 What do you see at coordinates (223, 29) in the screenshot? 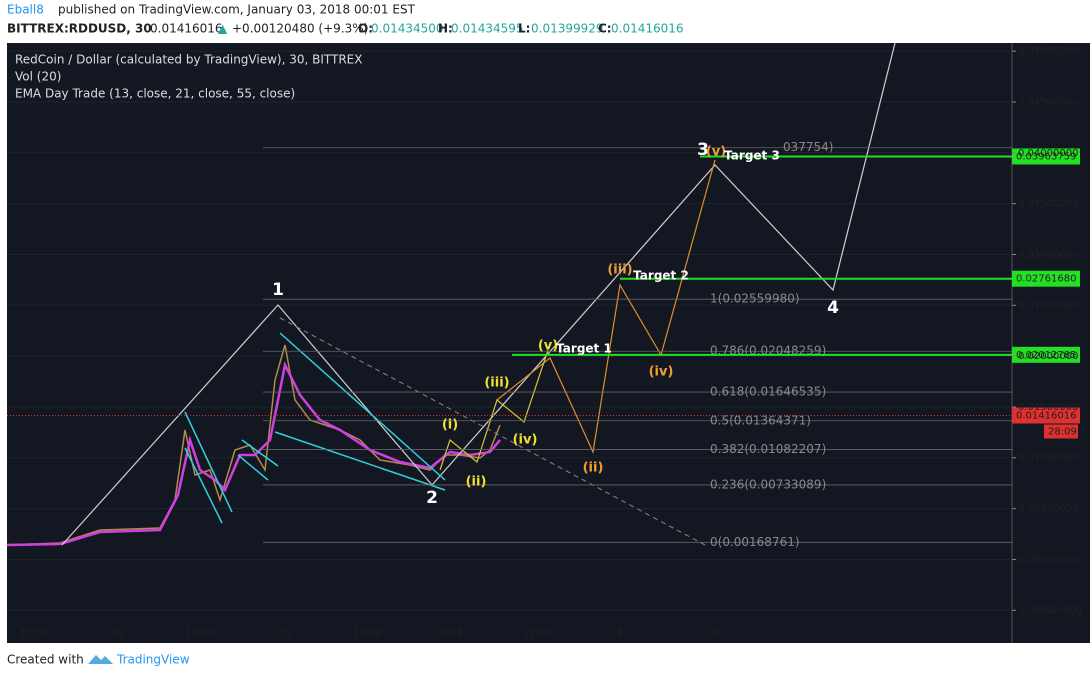
I see `arrow: ▲` at bounding box center [223, 29].